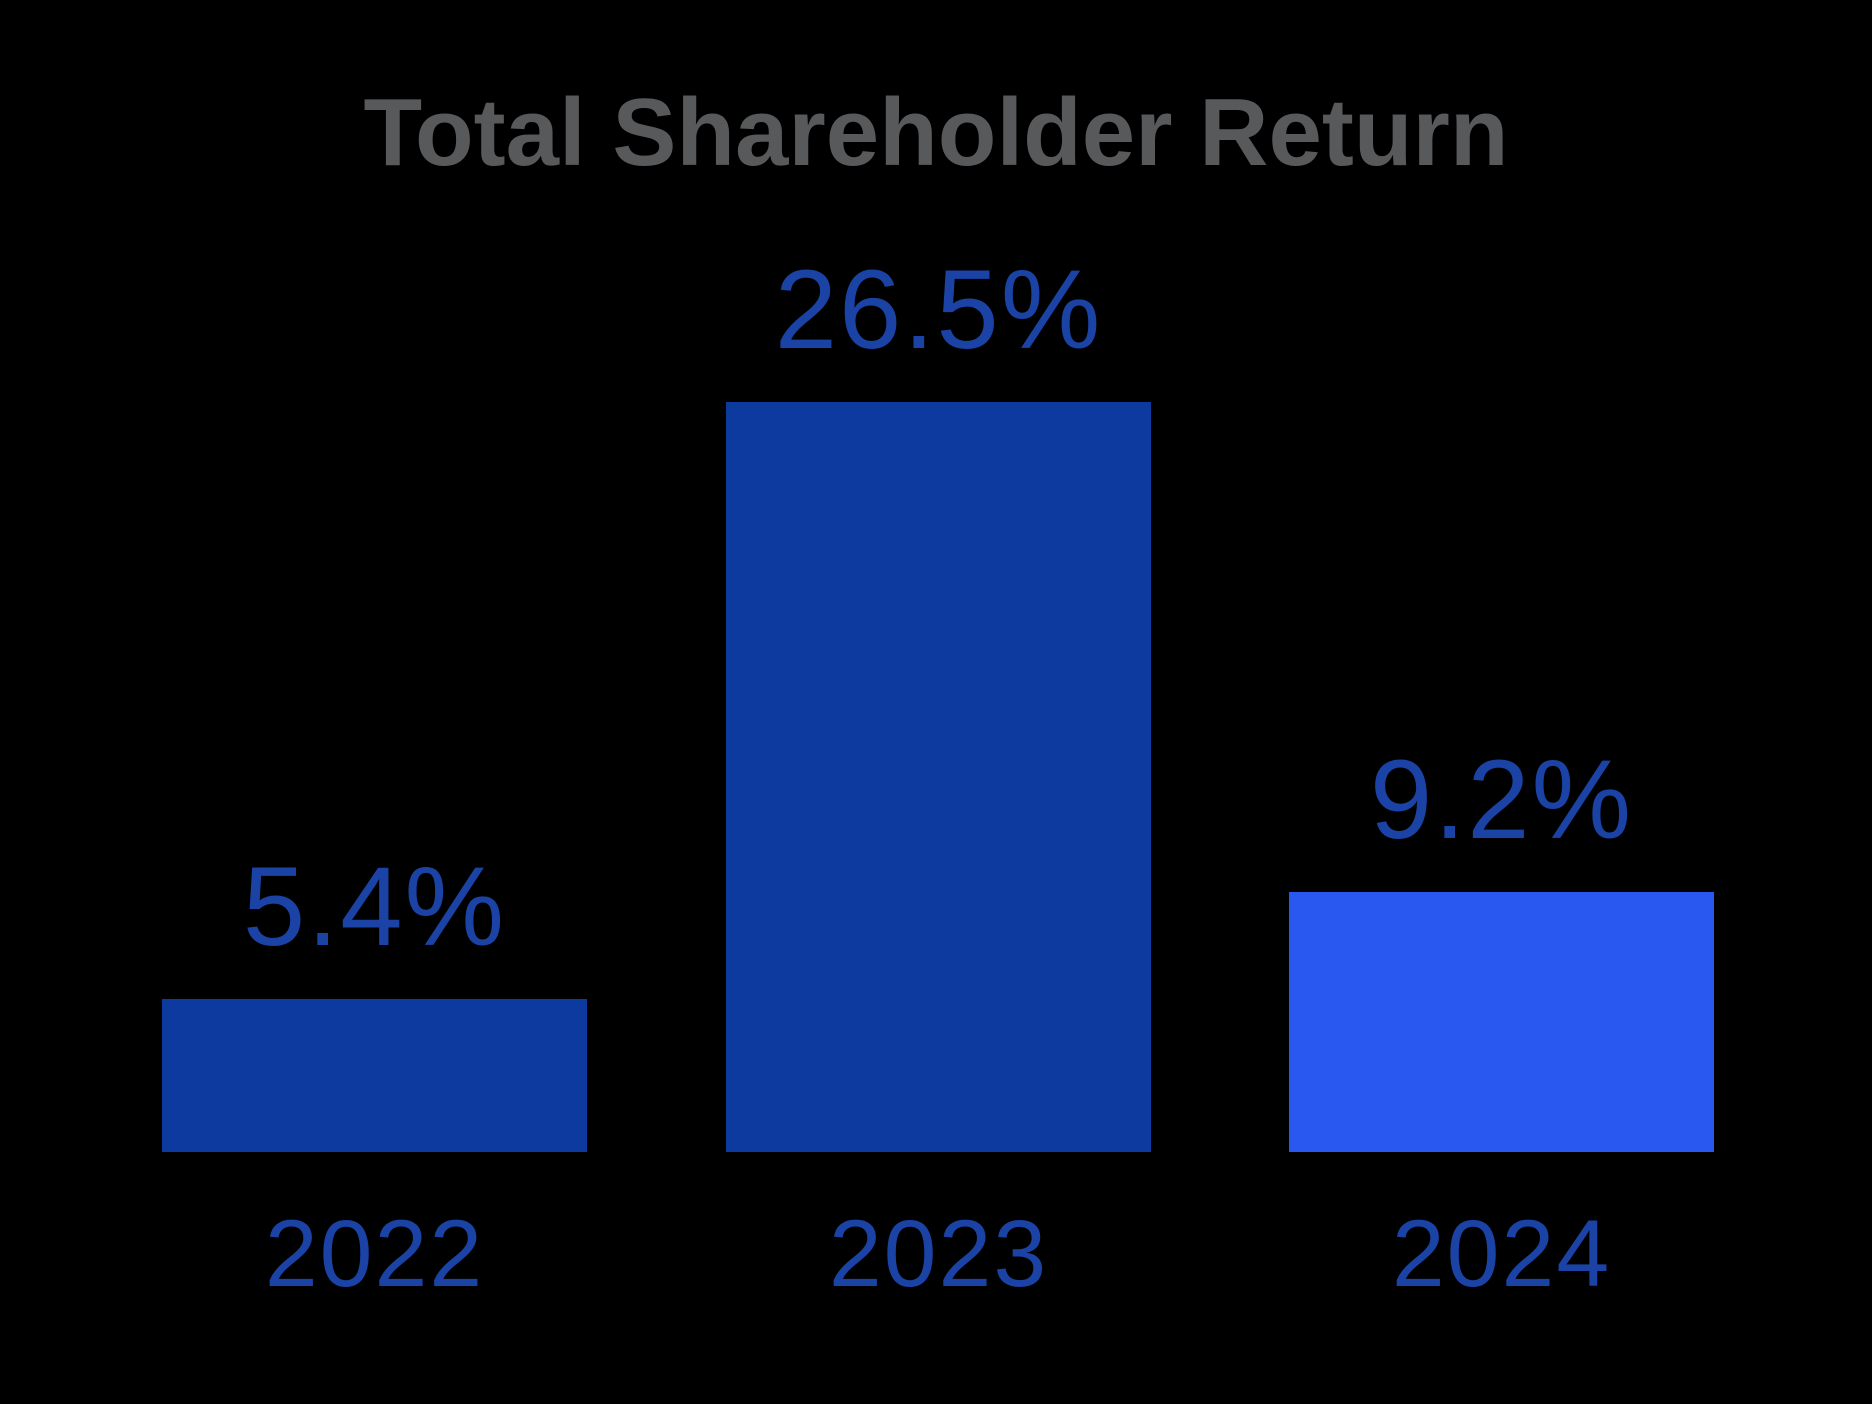 The width and height of the screenshot is (1872, 1404). What do you see at coordinates (1501, 1254) in the screenshot?
I see `axis-category-label-2024: 2024` at bounding box center [1501, 1254].